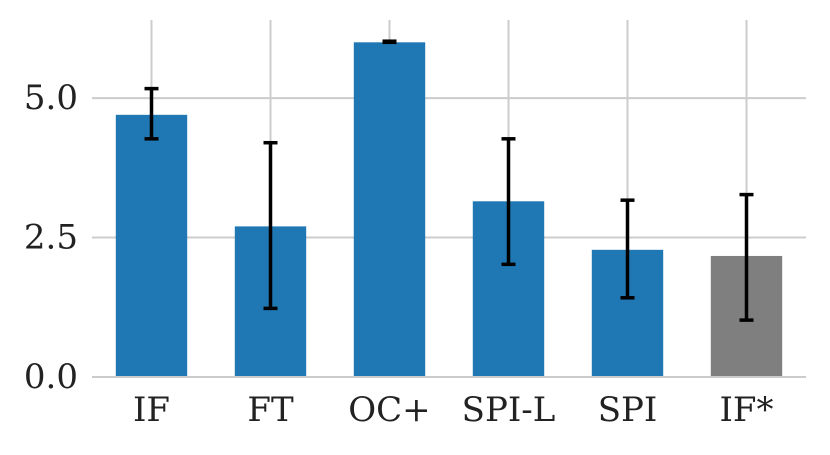 The image size is (830, 455). What do you see at coordinates (389, 410) in the screenshot?
I see `x-tick-label: OC+` at bounding box center [389, 410].